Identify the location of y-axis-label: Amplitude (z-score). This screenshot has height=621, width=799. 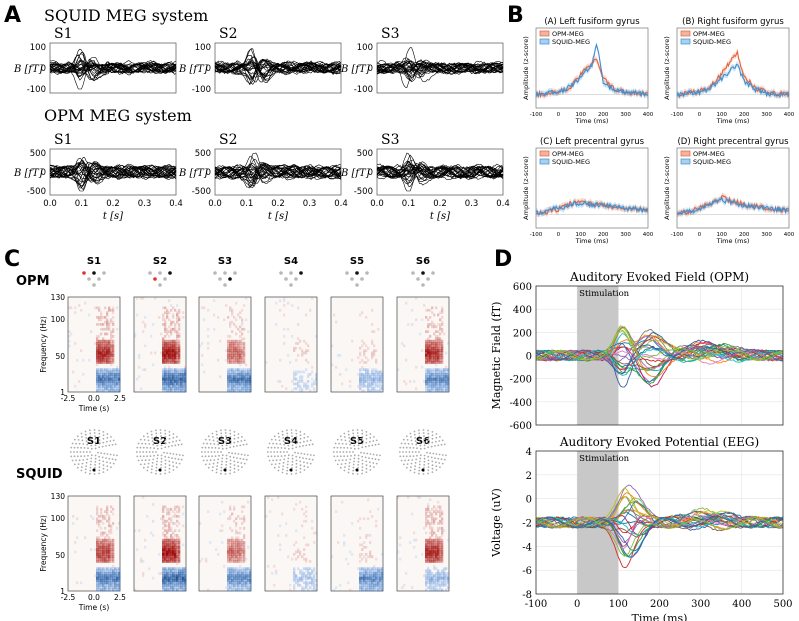
(526, 188).